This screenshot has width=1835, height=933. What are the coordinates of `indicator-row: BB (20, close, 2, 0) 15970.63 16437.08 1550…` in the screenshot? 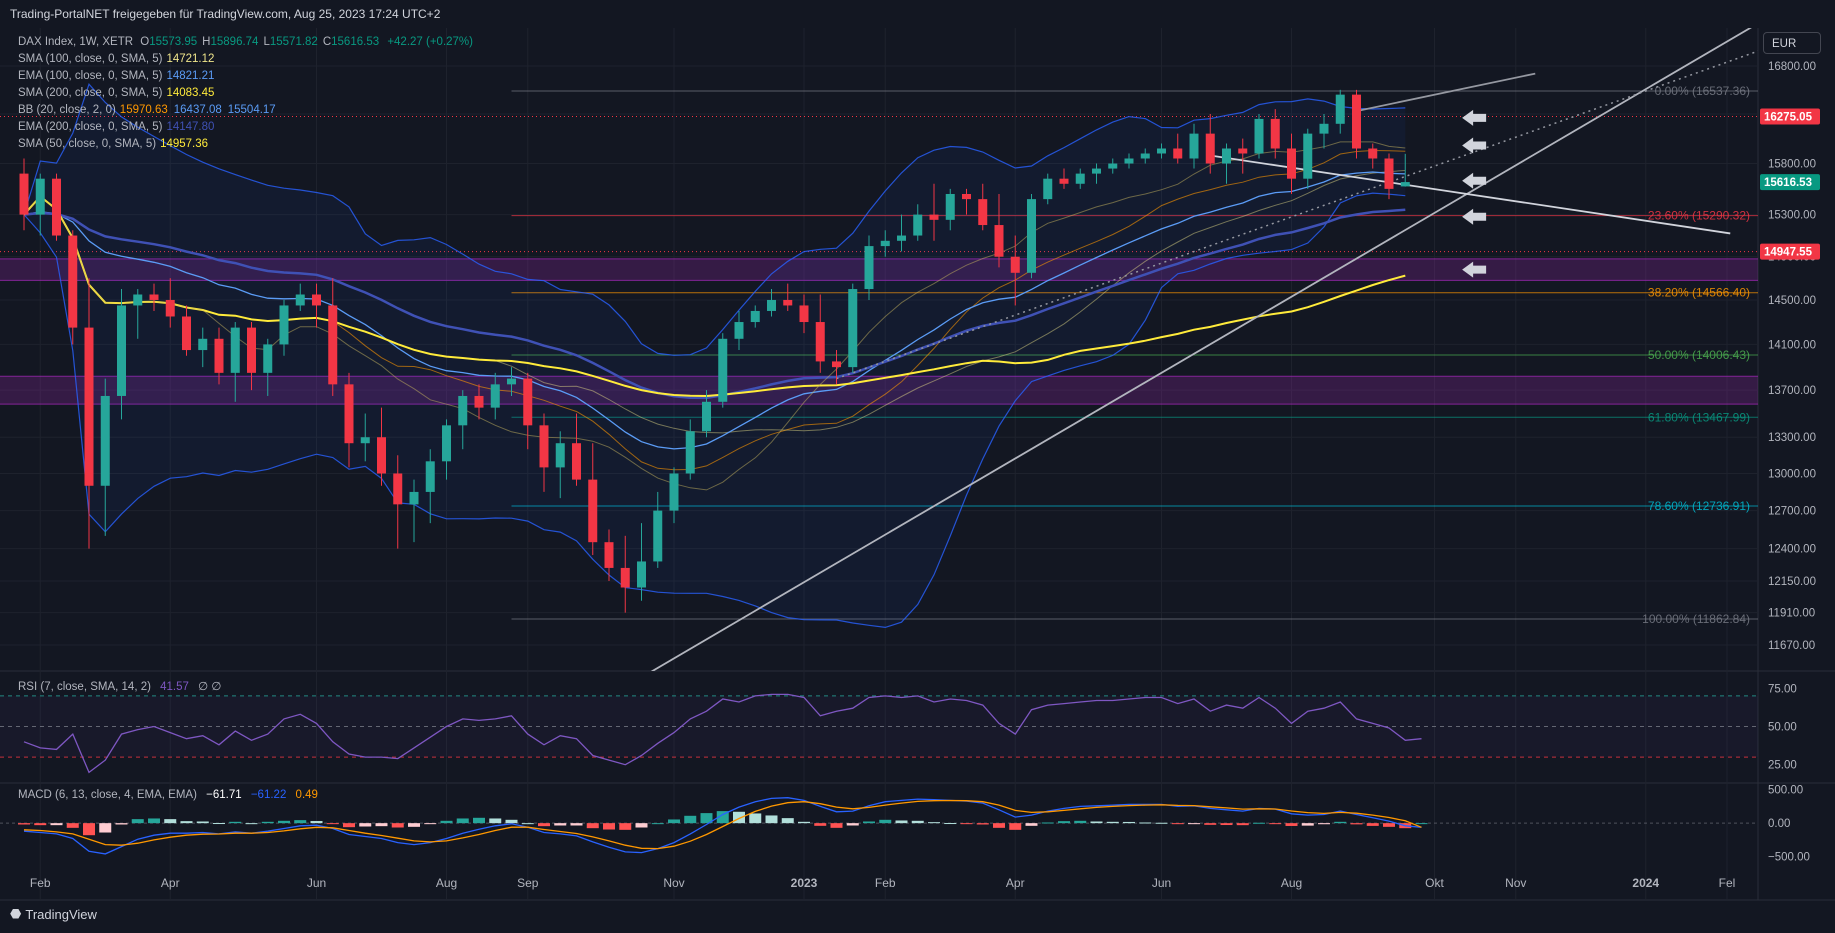 It's located at (245, 110).